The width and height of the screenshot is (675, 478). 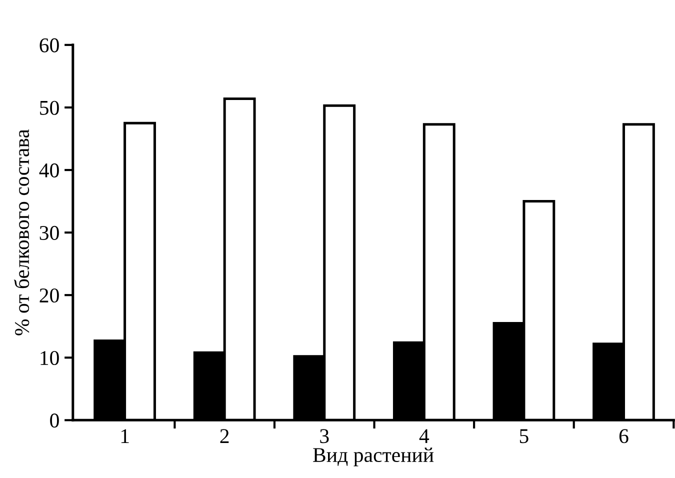 I want to click on y-tick-label: 40, so click(x=49, y=170).